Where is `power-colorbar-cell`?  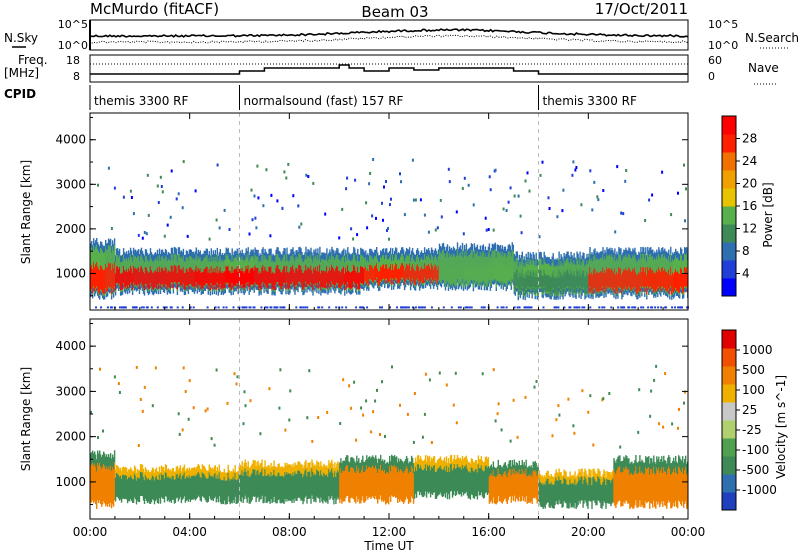
power-colorbar-cell is located at coordinates (729, 125).